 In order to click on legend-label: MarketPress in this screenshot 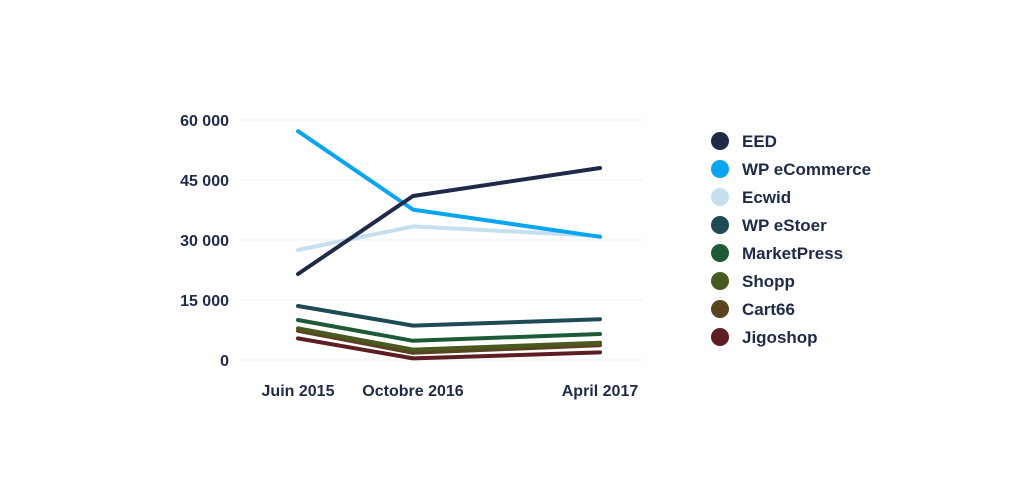, I will do `click(792, 253)`.